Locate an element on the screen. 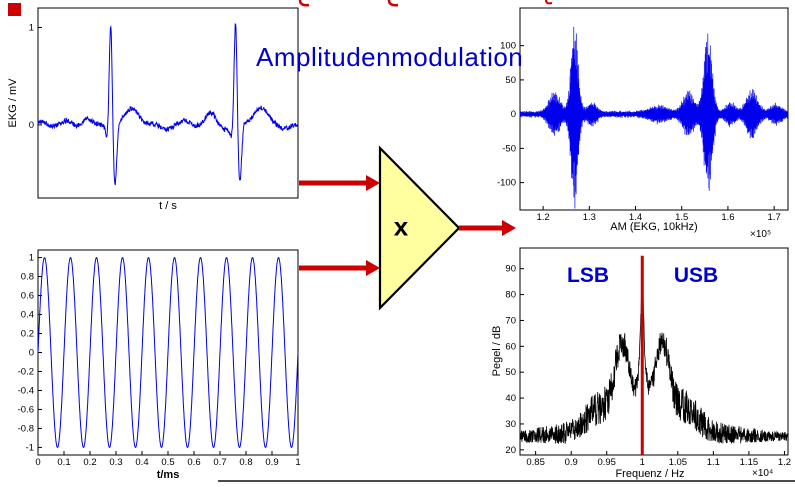  am-output-arrow is located at coordinates (487, 228).